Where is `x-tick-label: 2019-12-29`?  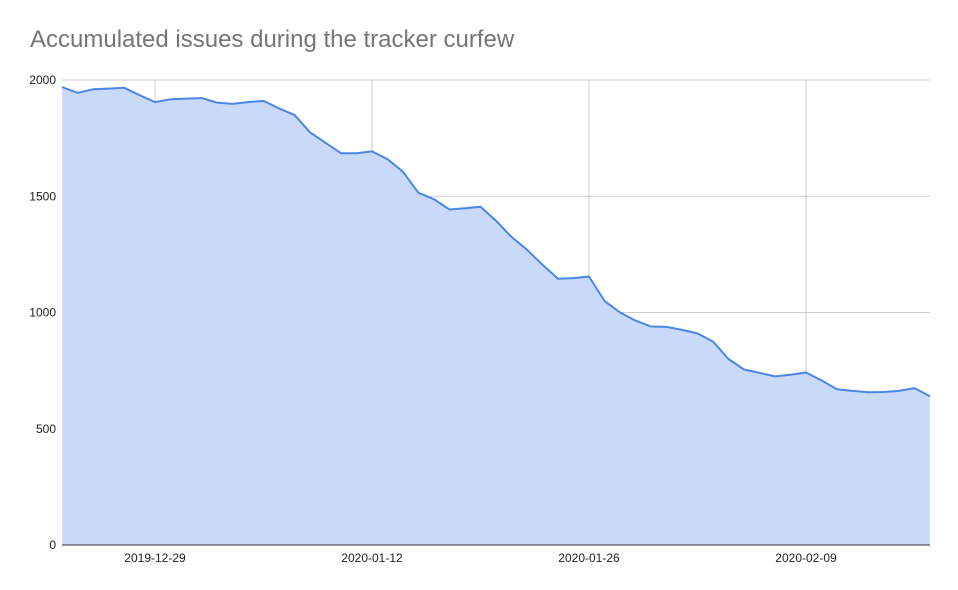 x-tick-label: 2019-12-29 is located at coordinates (155, 558).